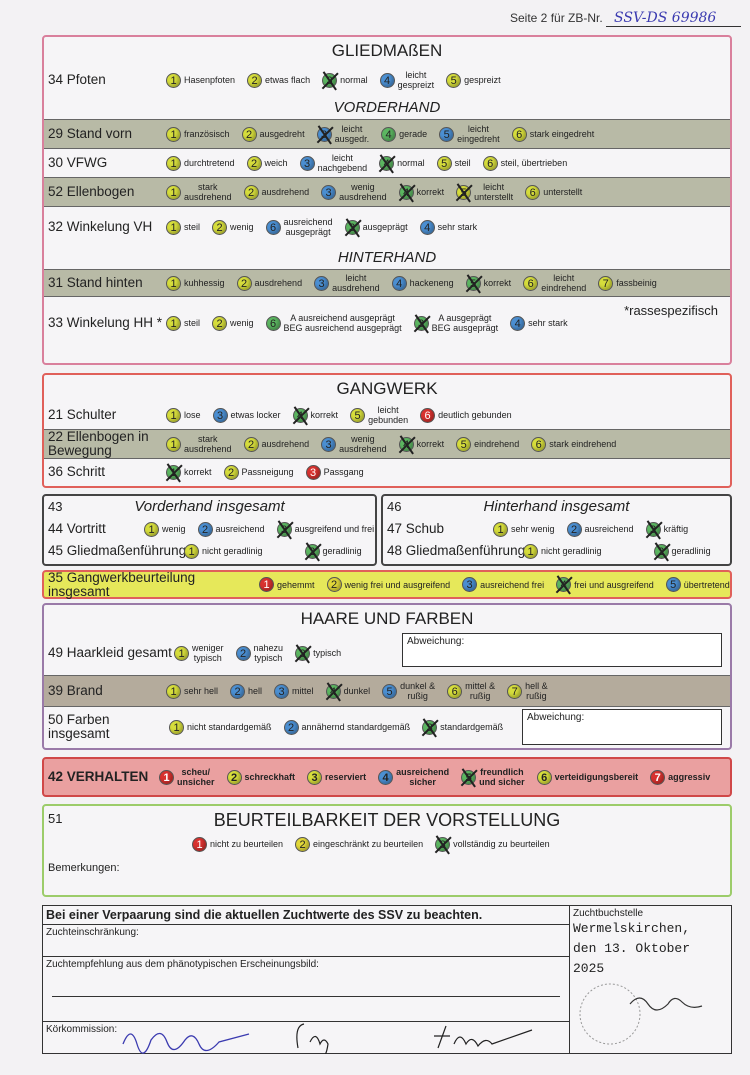  Describe the element at coordinates (605, 584) in the screenshot. I see `option-4-selected: 4 frei und ausgreifend` at that location.